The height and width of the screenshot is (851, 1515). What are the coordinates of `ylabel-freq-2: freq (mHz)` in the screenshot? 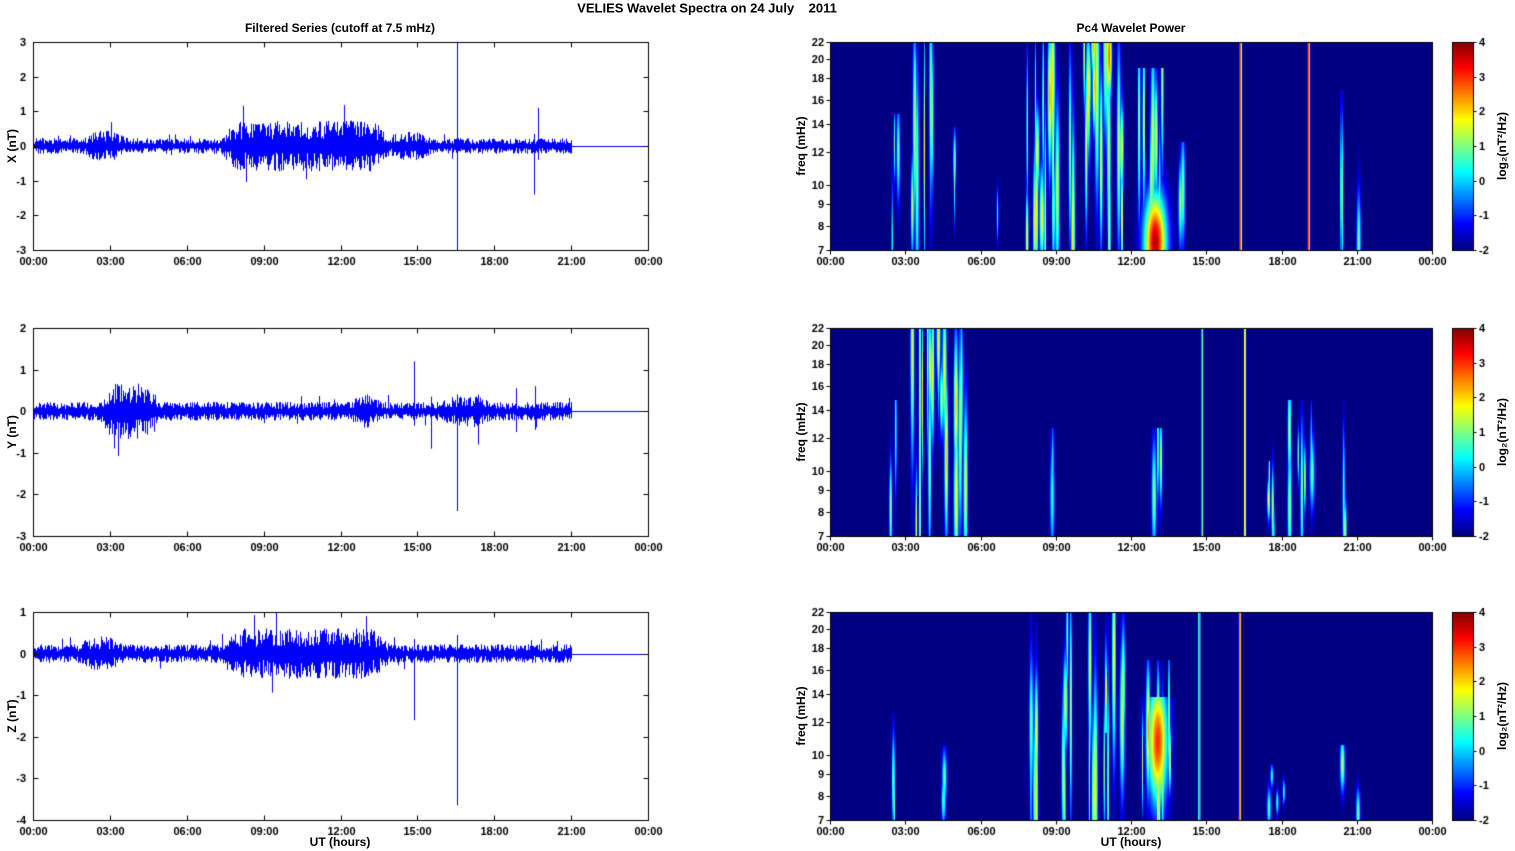 It's located at (801, 432).